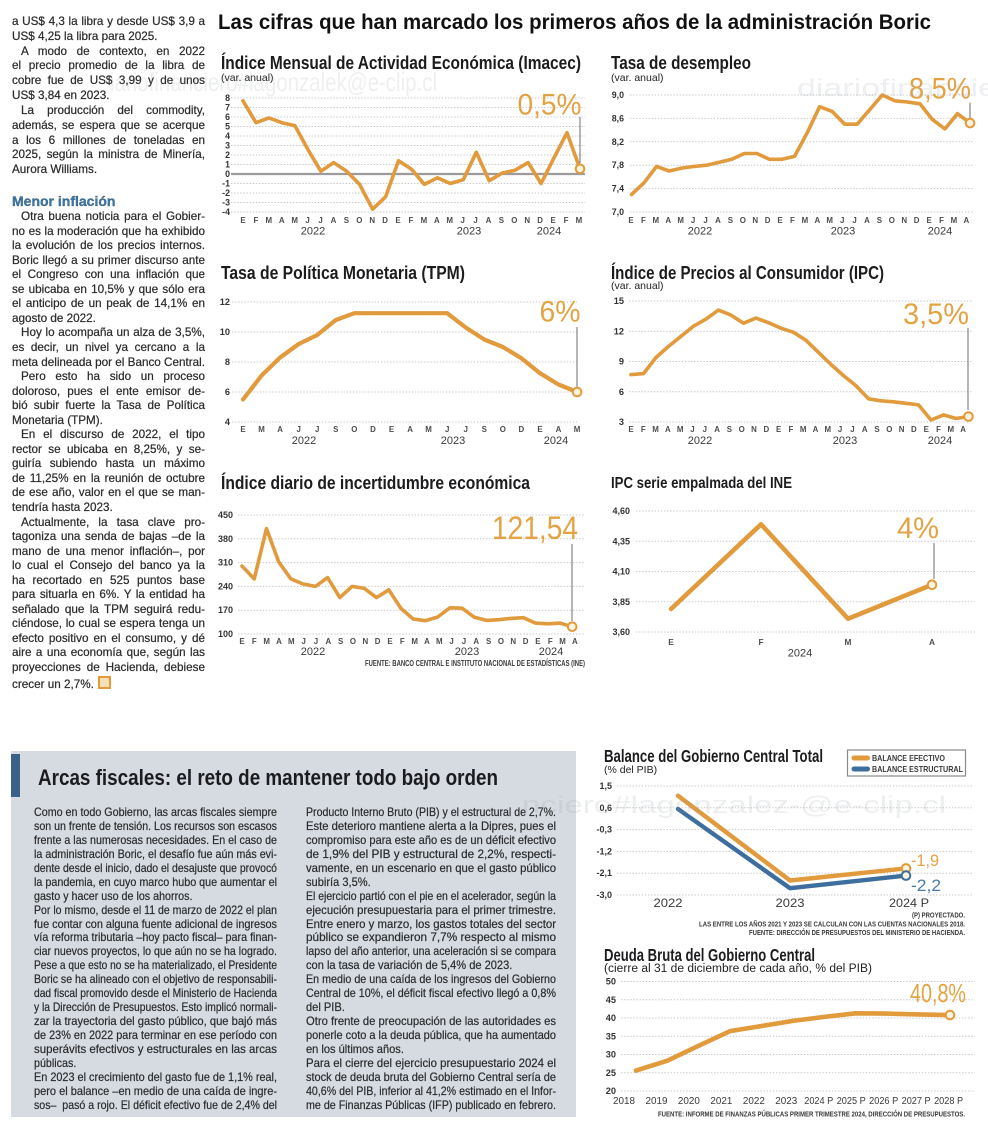 This screenshot has width=988, height=1133. I want to click on svg-text: 240, so click(225, 586).